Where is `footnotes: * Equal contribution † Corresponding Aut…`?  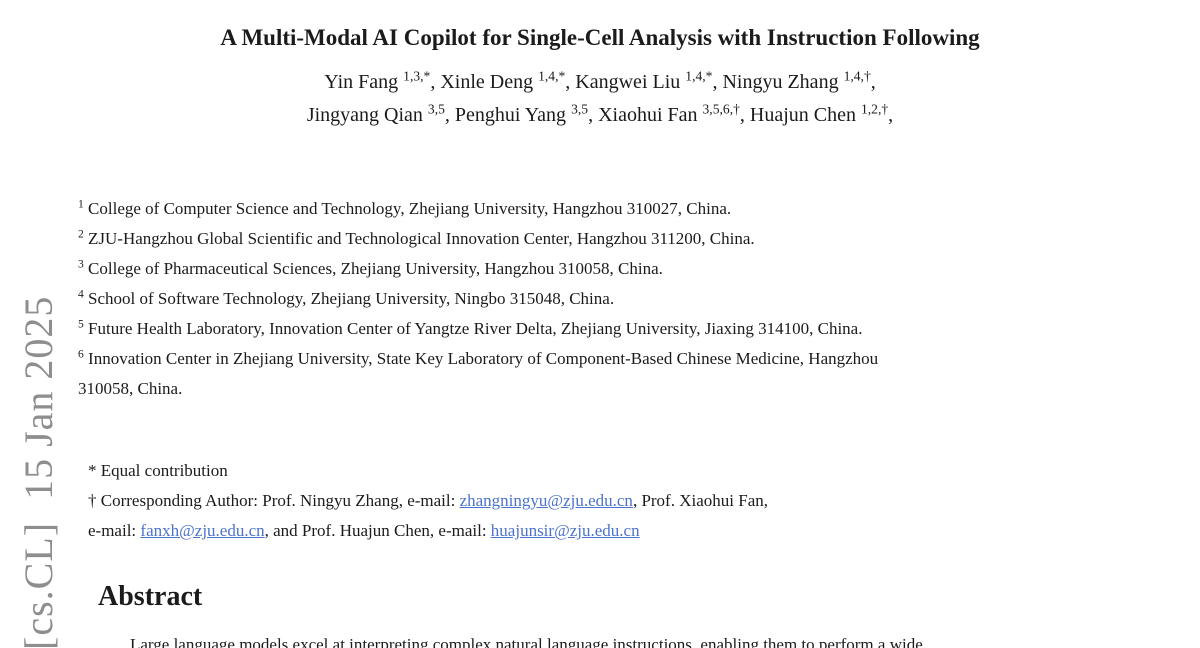 footnotes: * Equal contribution † Corresponding Aut… is located at coordinates (617, 501).